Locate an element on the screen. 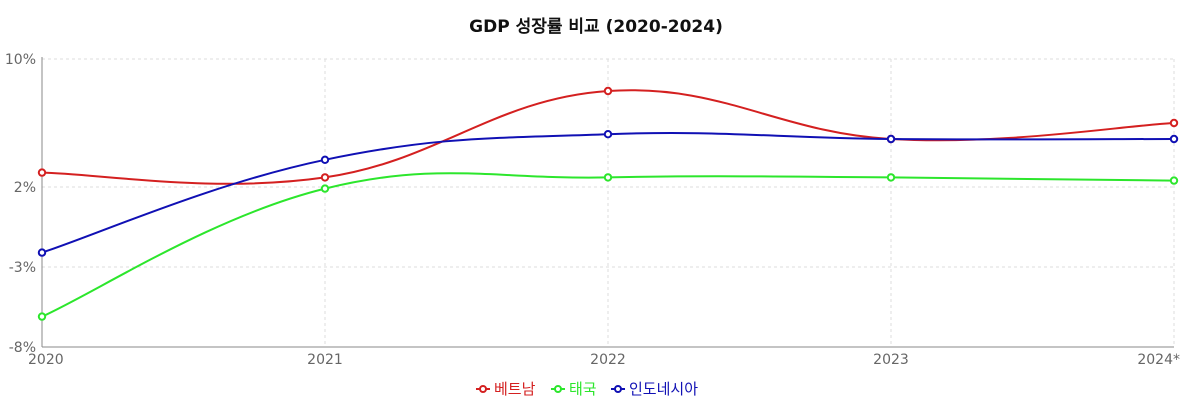 This screenshot has width=1192, height=414. y-tick-label: 2% is located at coordinates (25, 188).